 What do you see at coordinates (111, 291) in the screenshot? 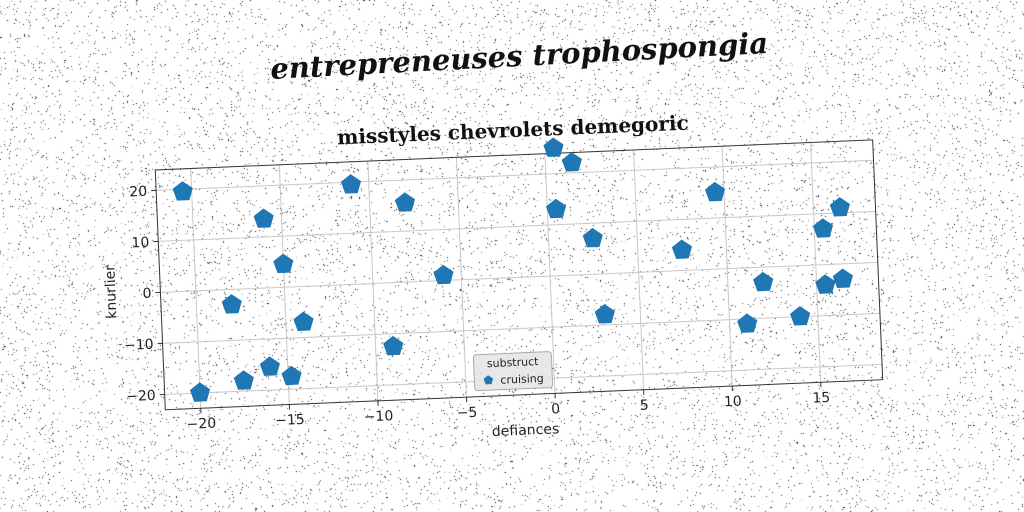
I see `y-axis-label: knurlier` at bounding box center [111, 291].